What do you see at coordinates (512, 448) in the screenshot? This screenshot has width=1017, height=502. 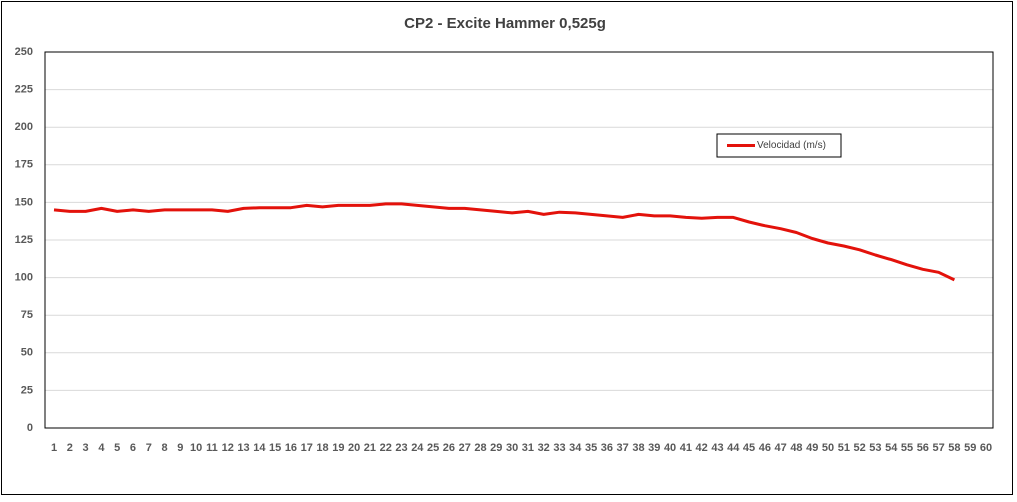 I see `x-tick-label: 30` at bounding box center [512, 448].